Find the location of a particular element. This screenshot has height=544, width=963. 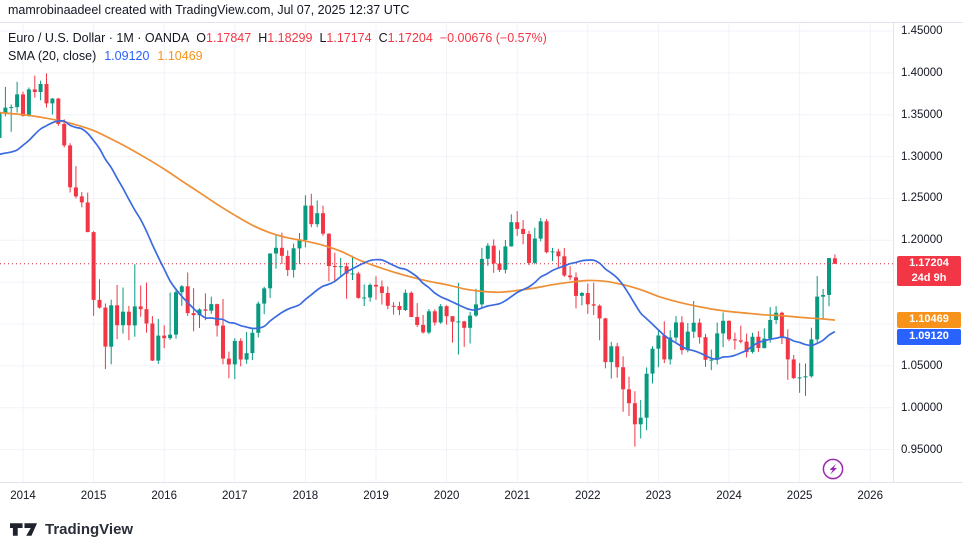

low-value: 1.17174 is located at coordinates (349, 38).